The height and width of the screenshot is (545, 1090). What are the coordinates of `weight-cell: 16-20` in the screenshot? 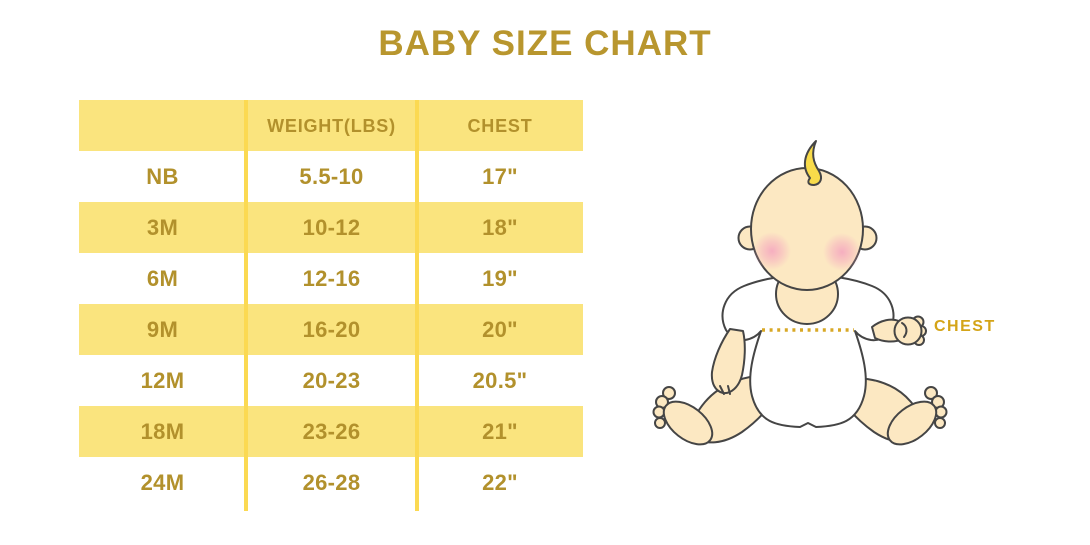 It's located at (331, 329).